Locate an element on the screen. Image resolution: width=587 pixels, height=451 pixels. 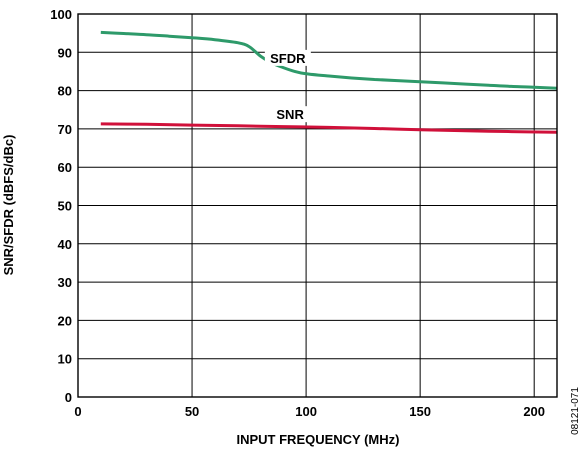
y-tick-label: 50 is located at coordinates (65, 206).